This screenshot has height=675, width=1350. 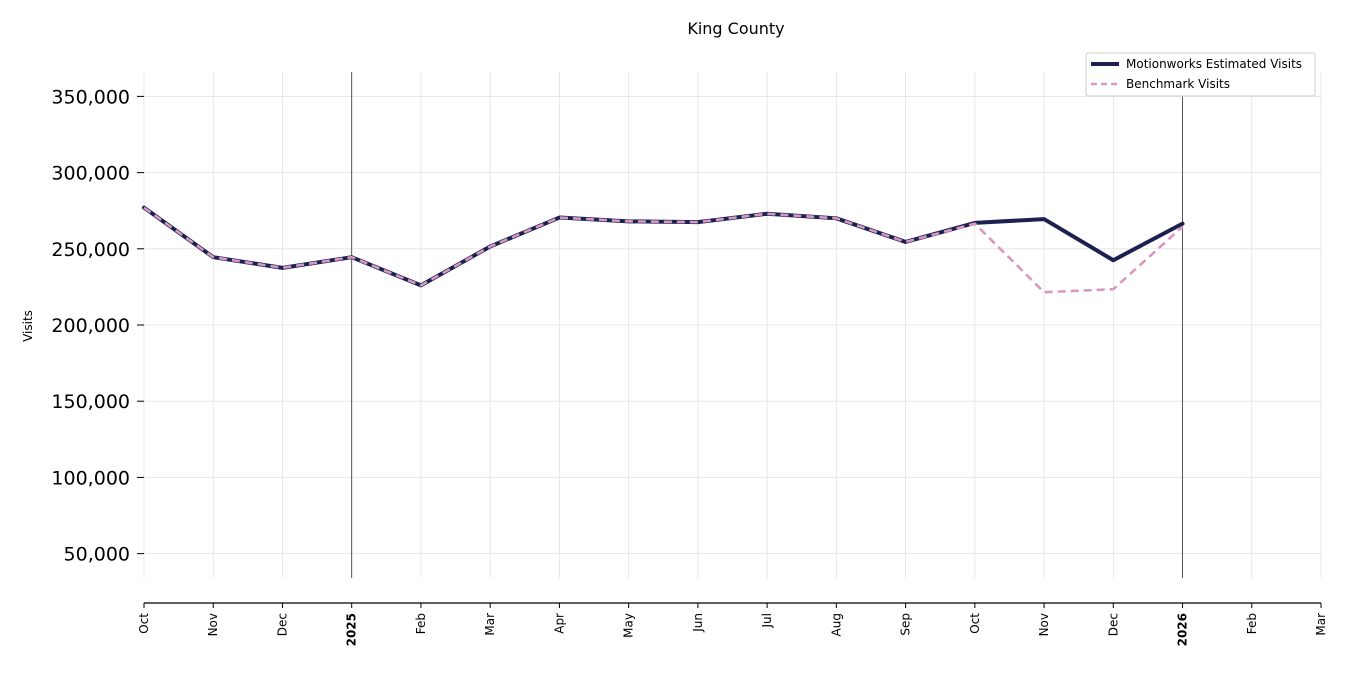 What do you see at coordinates (28, 326) in the screenshot?
I see `y-axis-label: Visits` at bounding box center [28, 326].